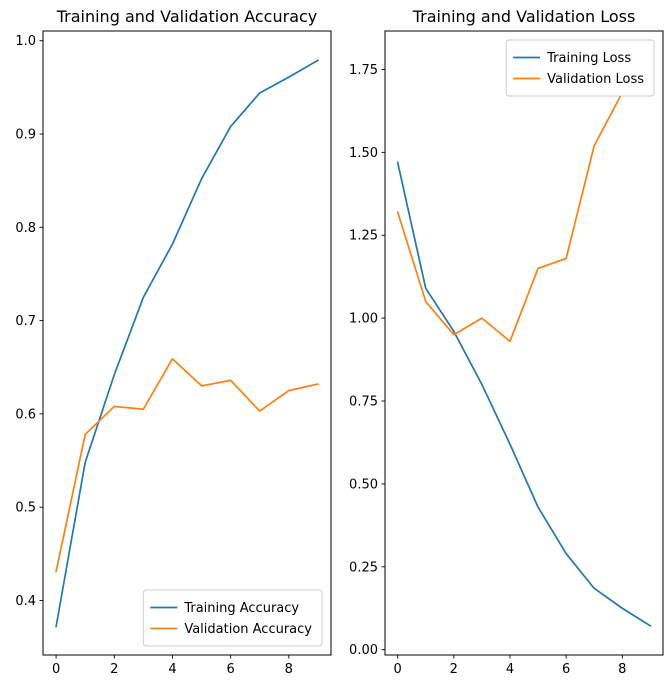 This screenshot has width=671, height=682. I want to click on y-axis-tick-label: 0.5, so click(25, 508).